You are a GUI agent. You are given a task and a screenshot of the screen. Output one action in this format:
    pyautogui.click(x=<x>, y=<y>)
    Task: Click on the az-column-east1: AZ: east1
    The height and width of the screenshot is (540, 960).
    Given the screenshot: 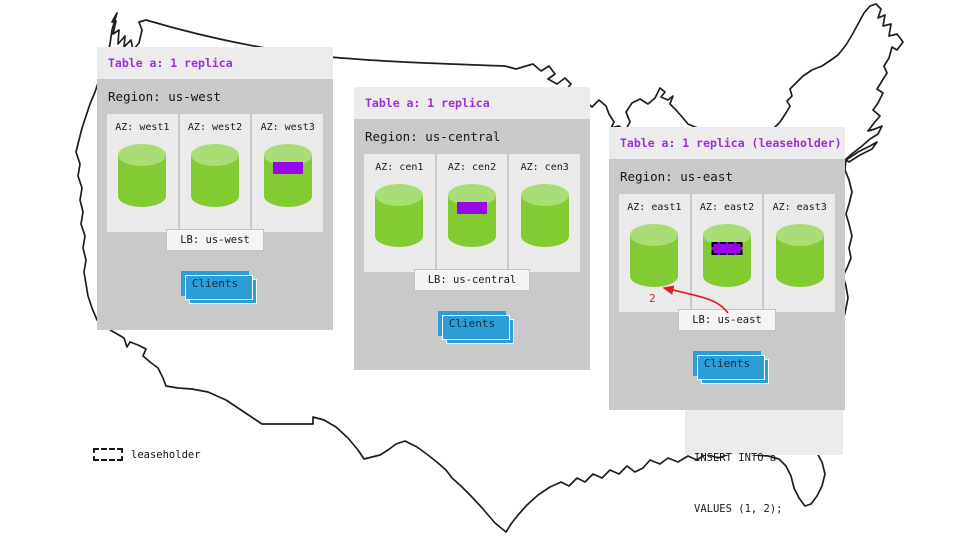 What is the action you would take?
    pyautogui.click(x=654, y=253)
    